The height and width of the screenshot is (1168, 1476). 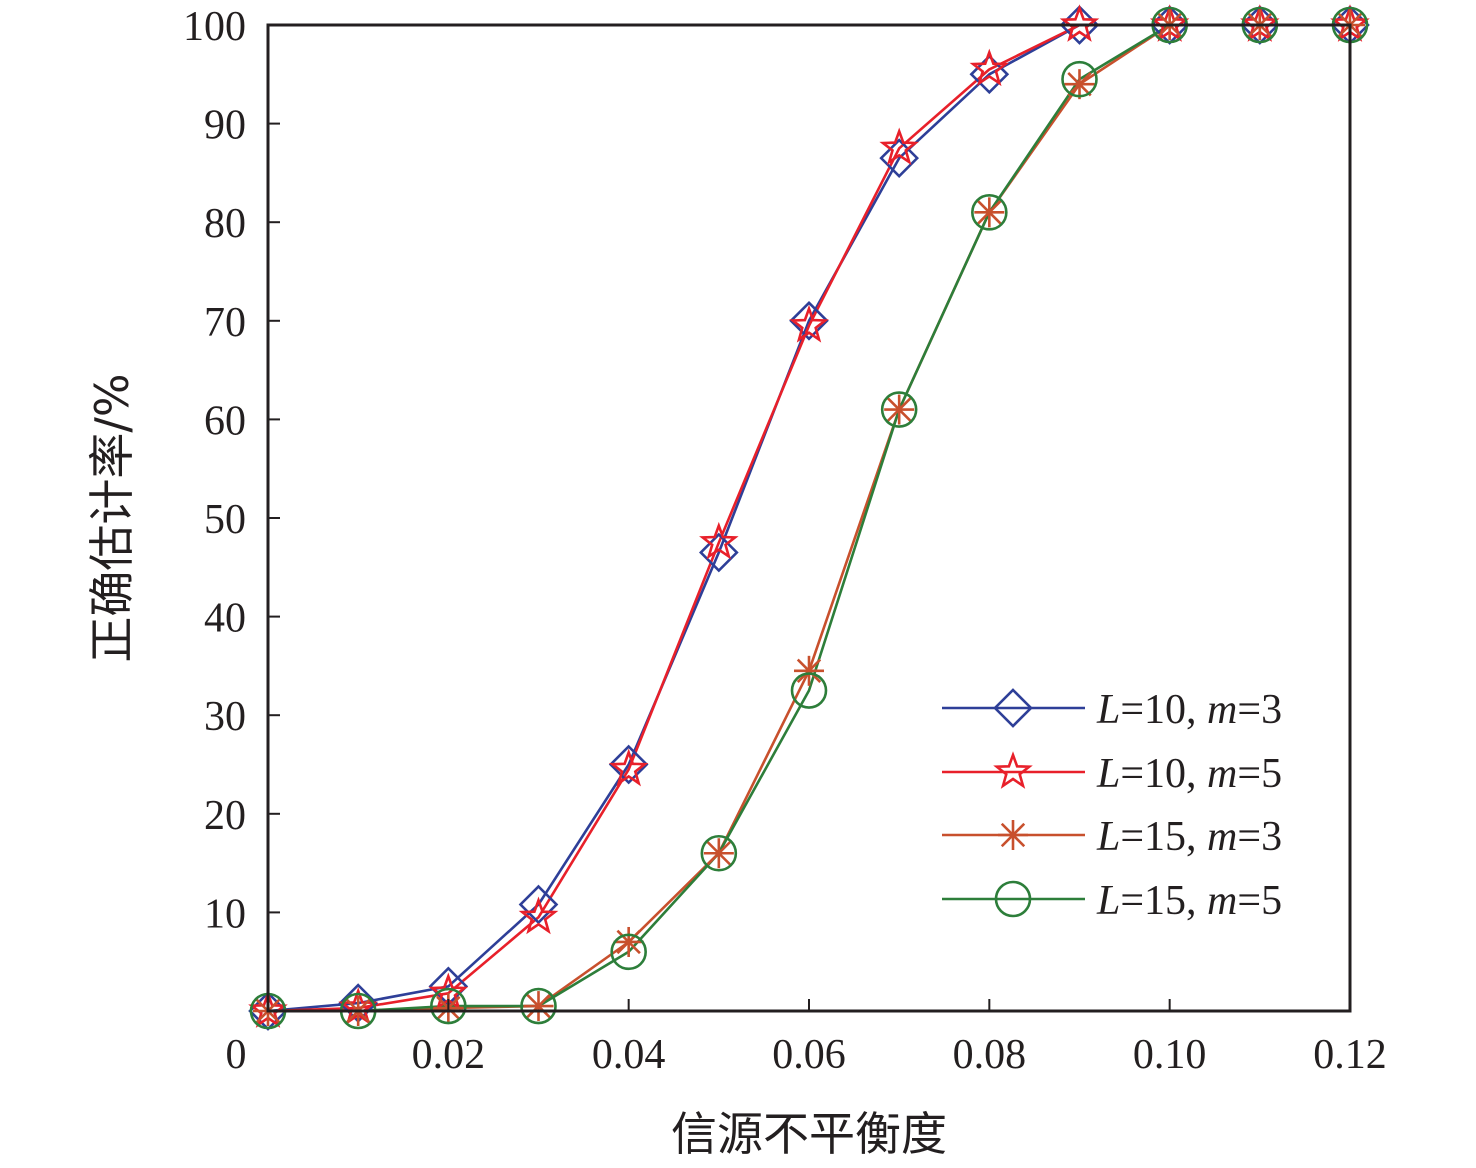 I want to click on y-tick-label: 100, so click(x=214, y=27).